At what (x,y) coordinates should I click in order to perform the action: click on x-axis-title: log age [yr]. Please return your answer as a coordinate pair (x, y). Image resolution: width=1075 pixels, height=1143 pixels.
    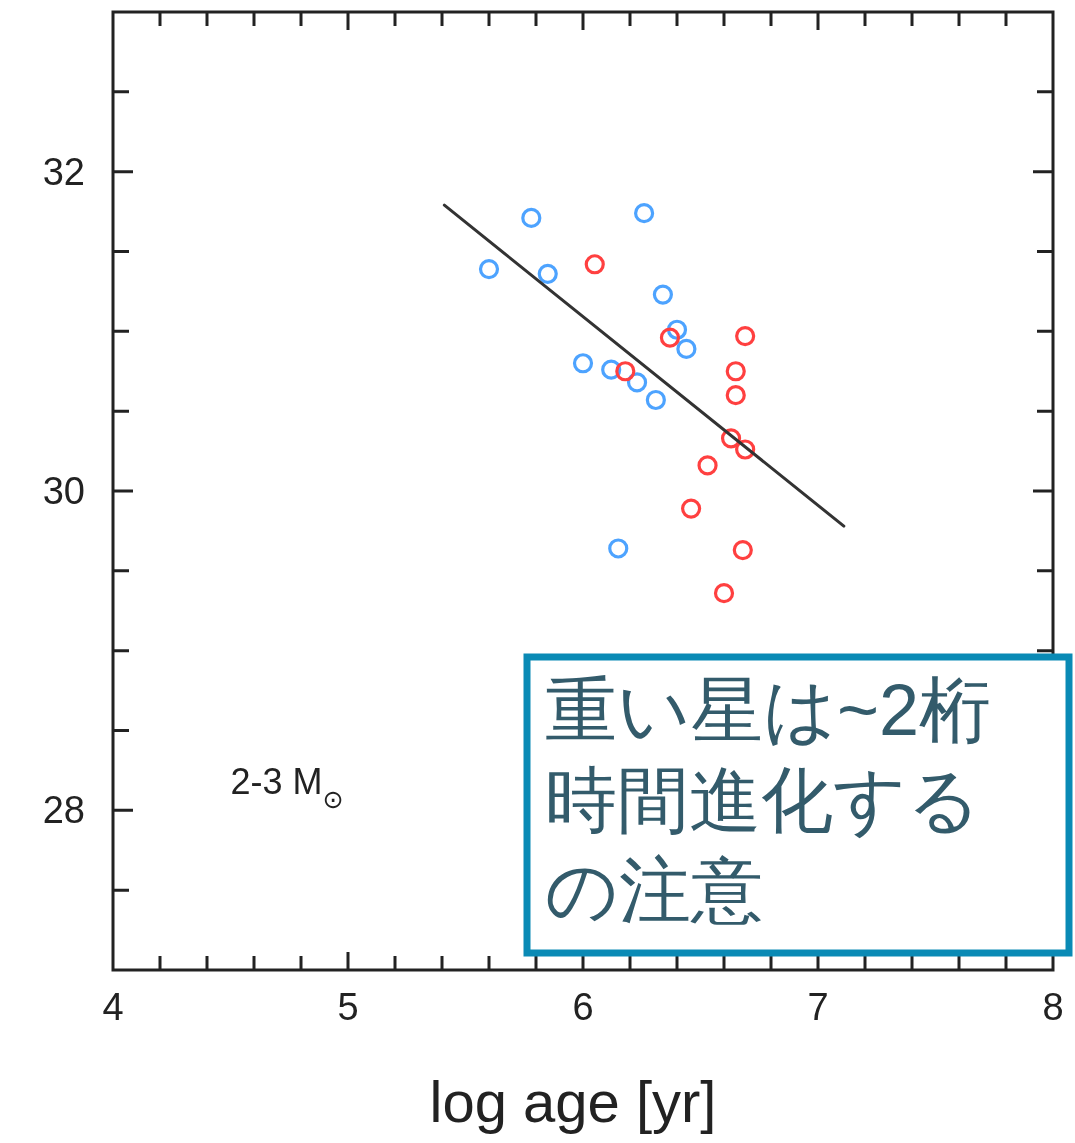
    Looking at the image, I should click on (573, 1101).